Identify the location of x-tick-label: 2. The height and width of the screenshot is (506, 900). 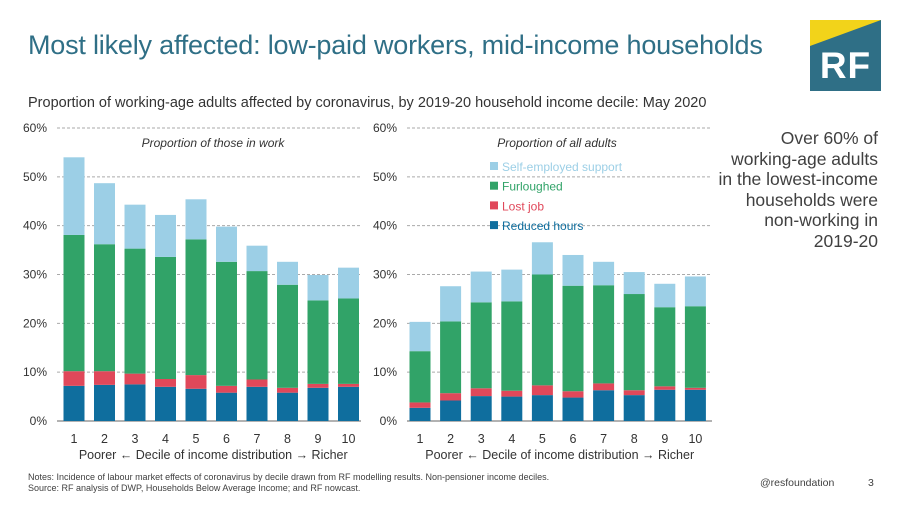
(450, 439).